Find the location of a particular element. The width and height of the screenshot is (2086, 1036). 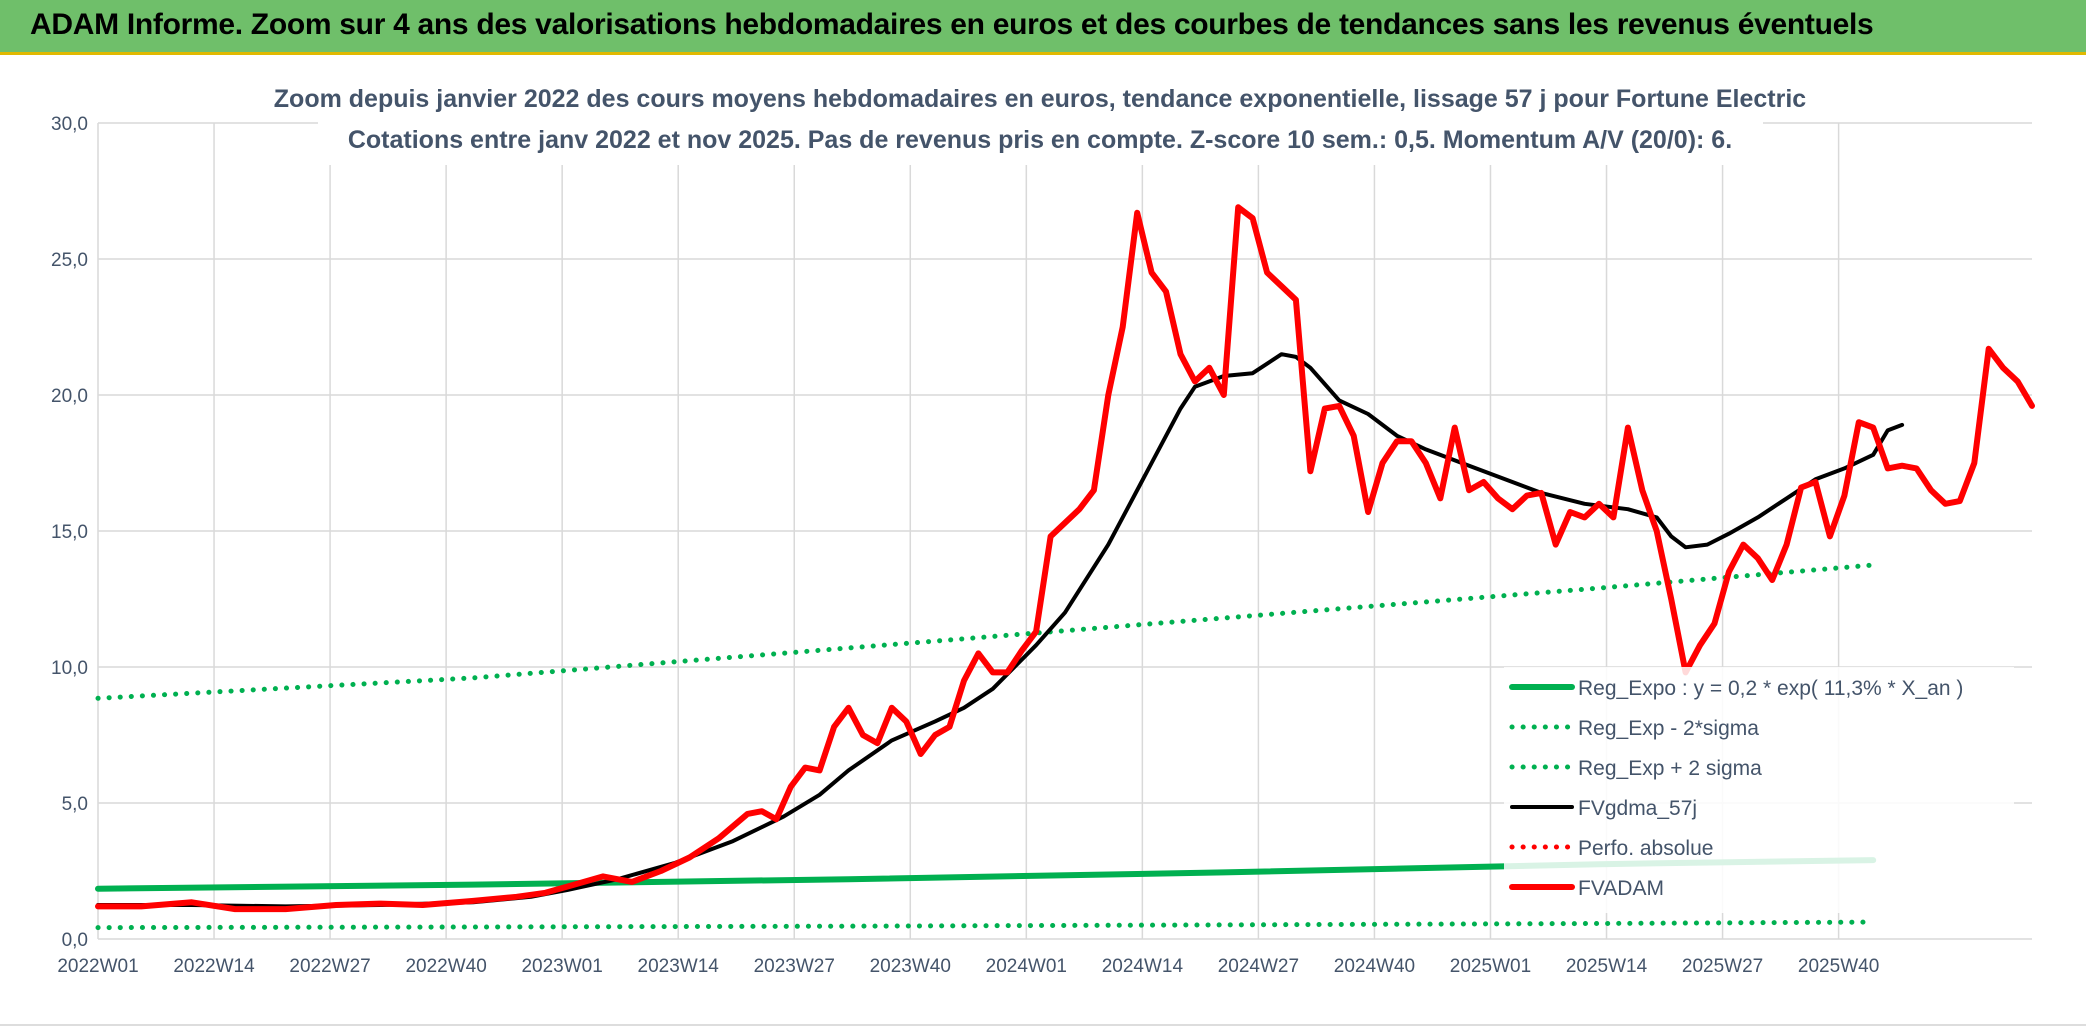

y-tick-label: 0,0 is located at coordinates (75, 940).